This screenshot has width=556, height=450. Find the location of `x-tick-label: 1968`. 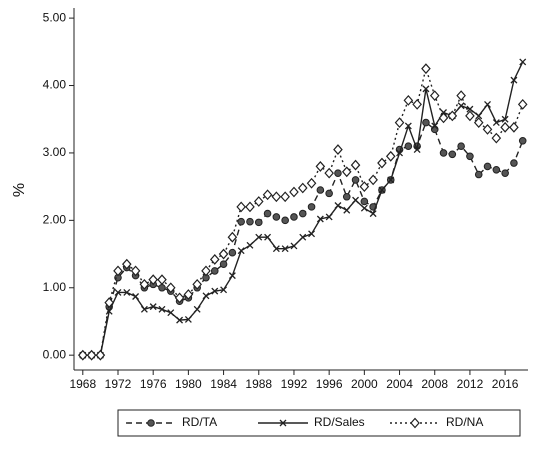

x-tick-label: 1968 is located at coordinates (82, 384).